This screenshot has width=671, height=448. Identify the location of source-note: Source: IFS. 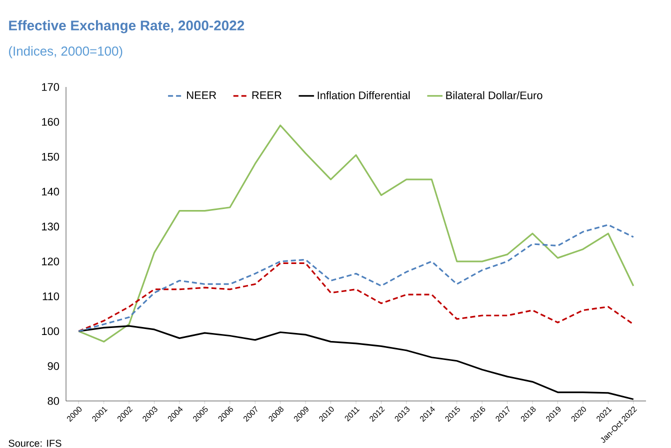
(35, 443).